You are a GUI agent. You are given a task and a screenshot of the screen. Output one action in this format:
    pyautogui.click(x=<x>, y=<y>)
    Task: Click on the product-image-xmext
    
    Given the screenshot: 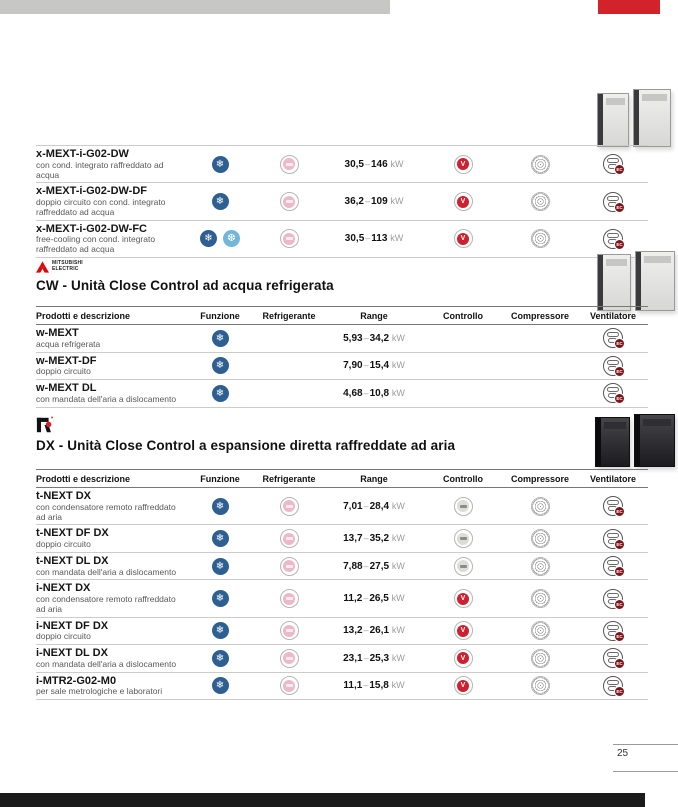 What is the action you would take?
    pyautogui.click(x=634, y=118)
    